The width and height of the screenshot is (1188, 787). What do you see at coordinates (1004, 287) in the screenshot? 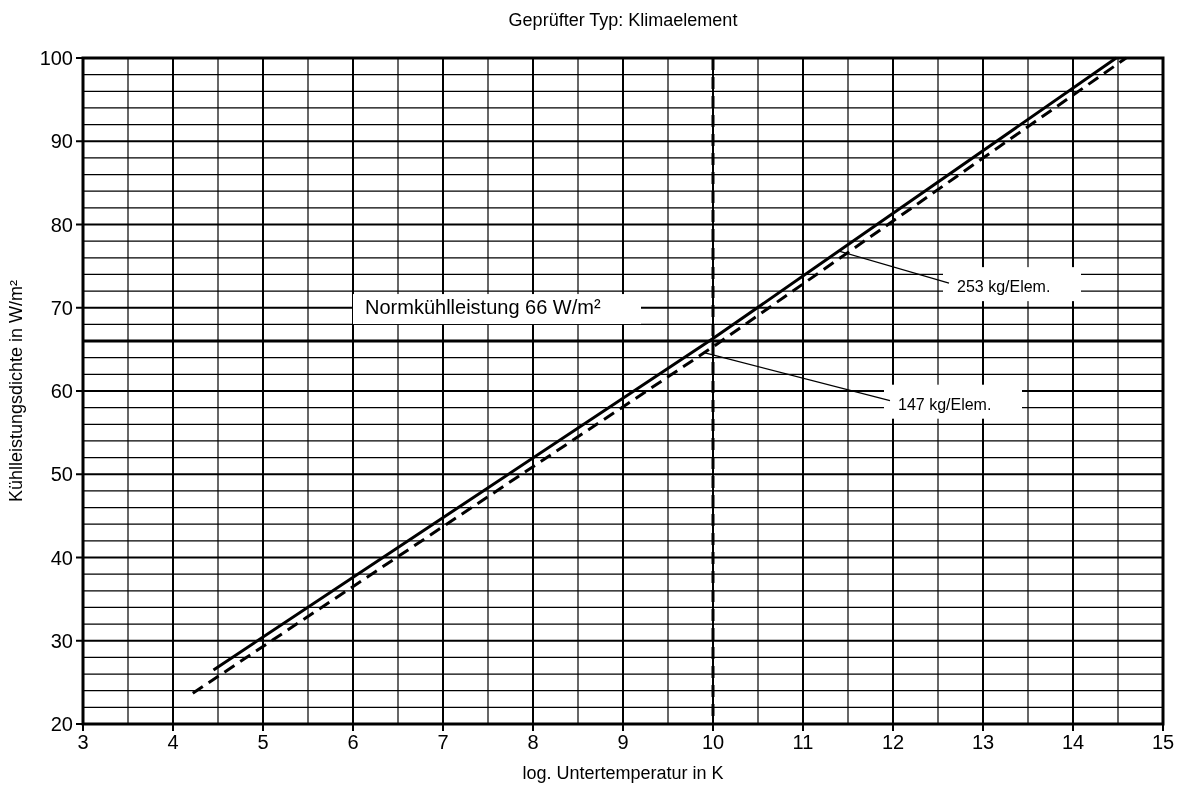
I see `annotation: 253 kg/Elem.` at bounding box center [1004, 287].